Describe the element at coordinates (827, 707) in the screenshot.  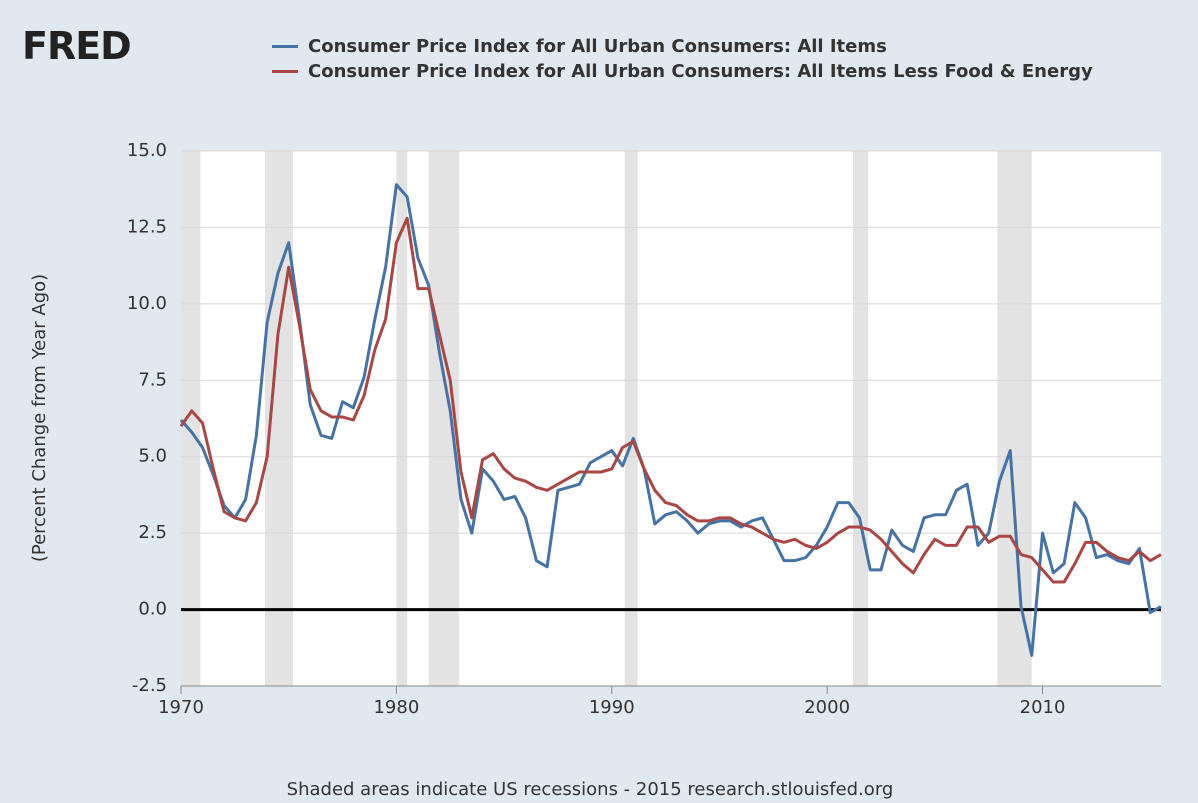
I see `x-tick-label: 2000` at that location.